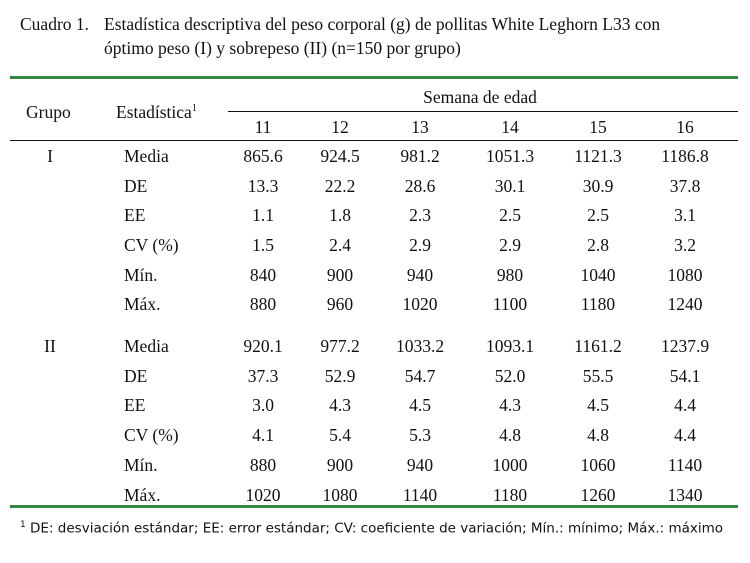 Image resolution: width=750 pixels, height=563 pixels. I want to click on table-cell: 980, so click(510, 275).